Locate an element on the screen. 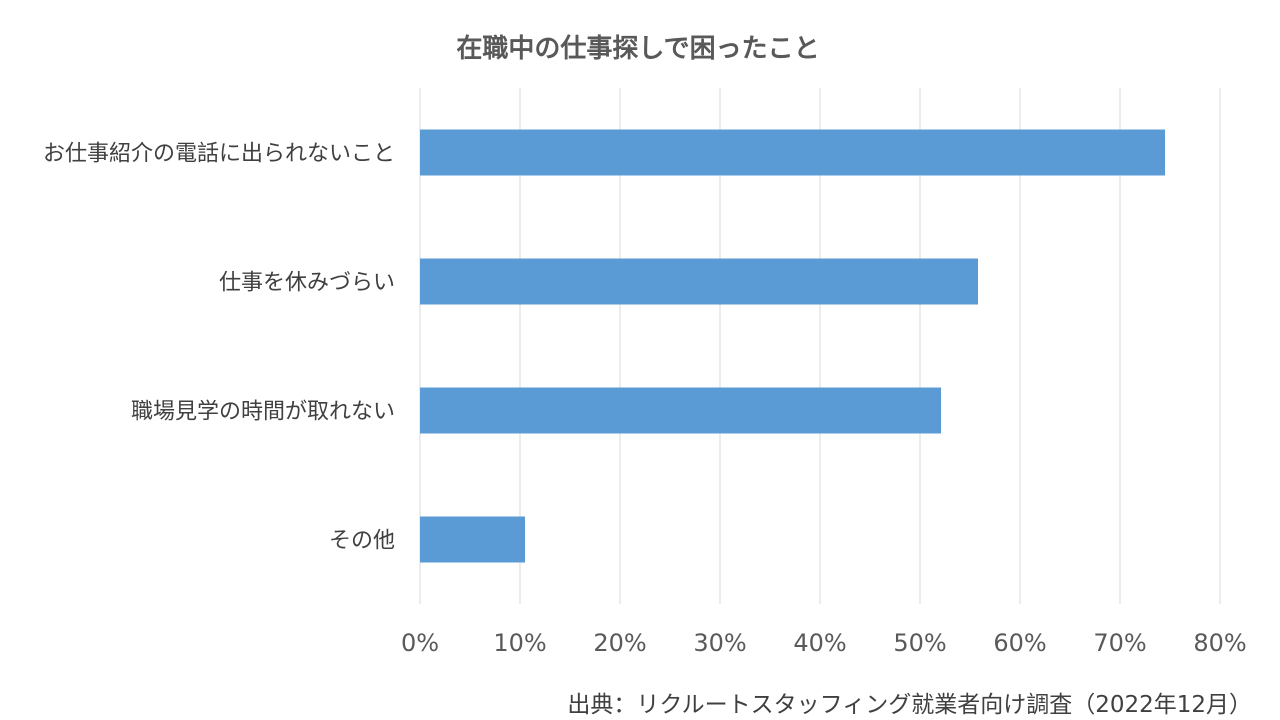 The width and height of the screenshot is (1280, 720). x-tick-label: 20% is located at coordinates (619, 643).